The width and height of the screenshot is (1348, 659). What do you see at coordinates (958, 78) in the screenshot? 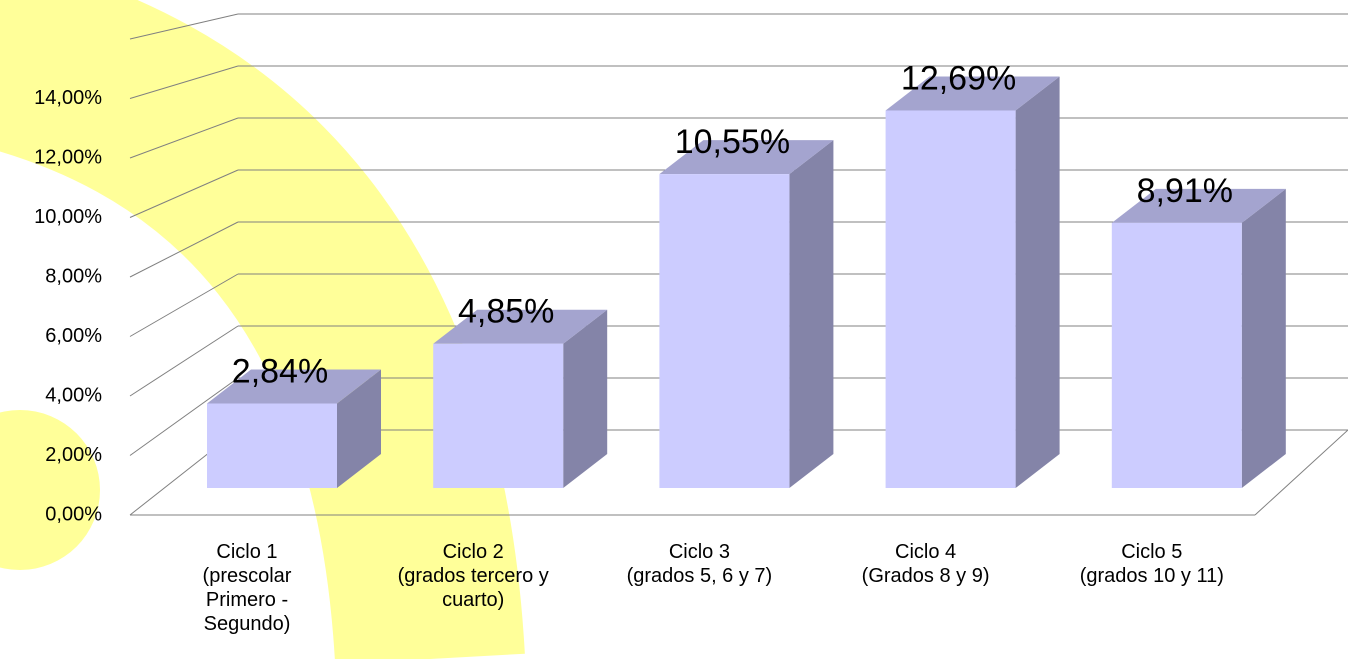
I see `value-label: 12,69%` at bounding box center [958, 78].